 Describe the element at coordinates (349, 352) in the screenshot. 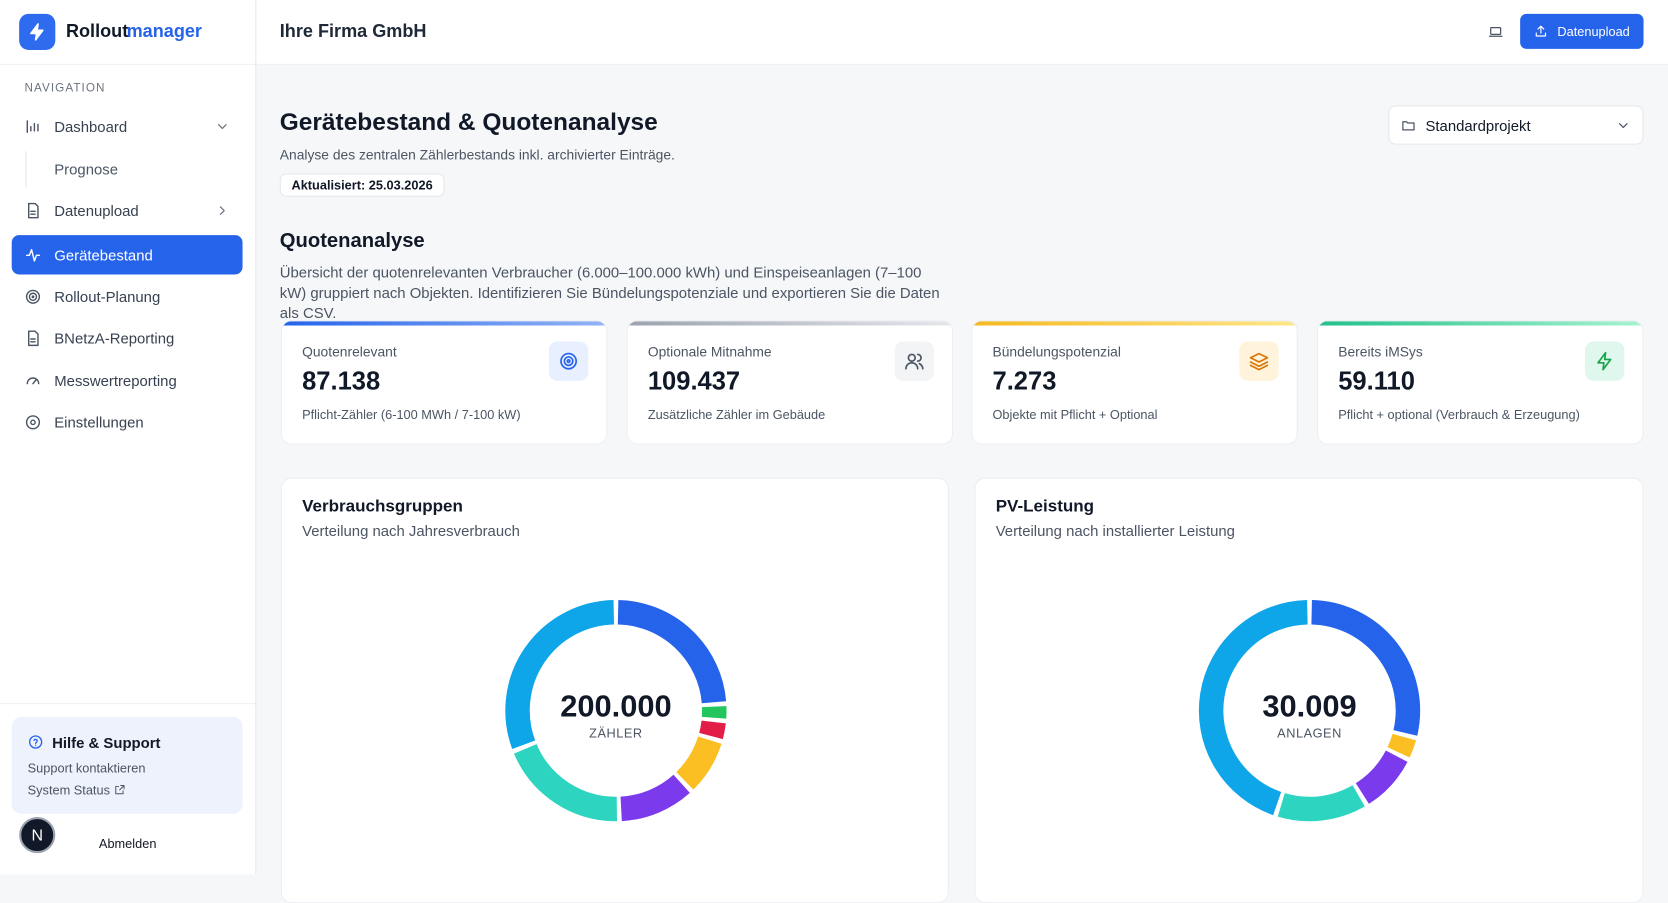

I see `kpi-label: Quotenrelevant` at that location.